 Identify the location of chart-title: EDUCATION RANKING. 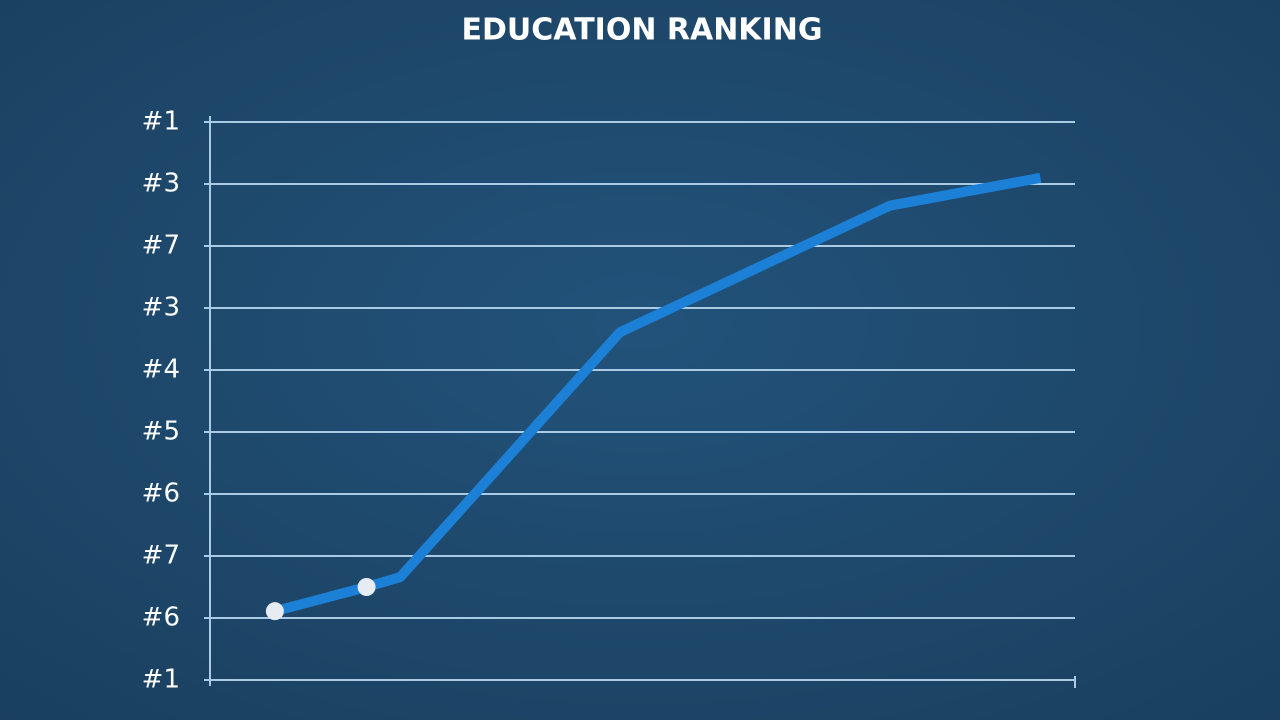
(642, 30).